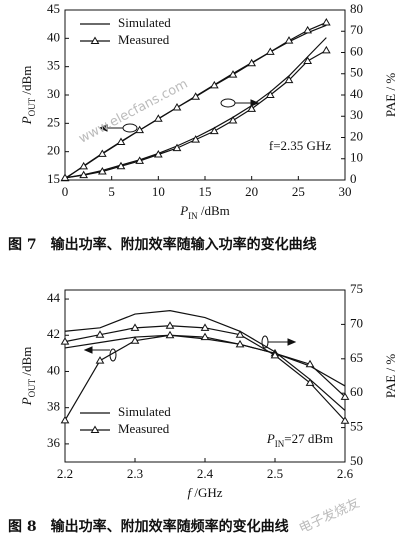  I want to click on x-tick-label: 2.5, so click(275, 473).